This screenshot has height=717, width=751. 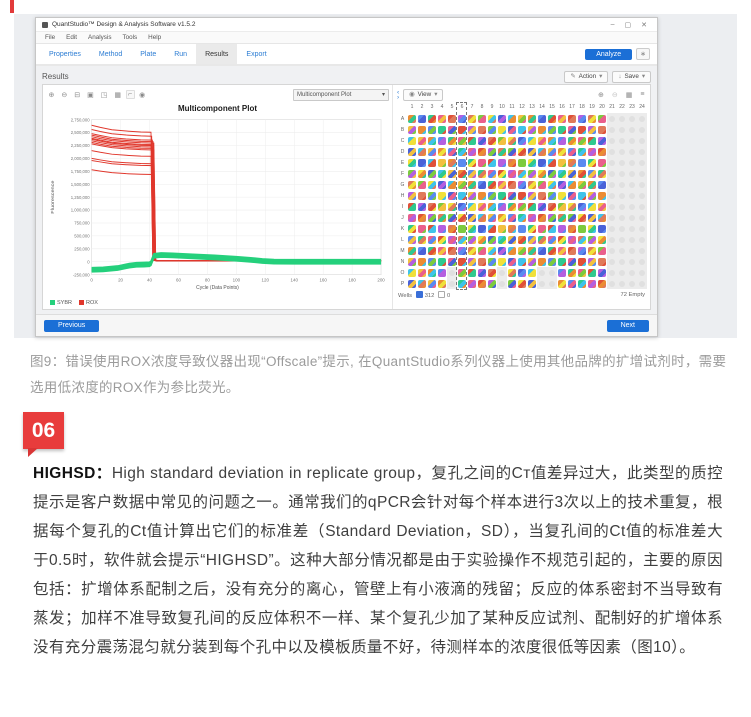 What do you see at coordinates (398, 97) in the screenshot?
I see `pager-right-icon: ›` at bounding box center [398, 97].